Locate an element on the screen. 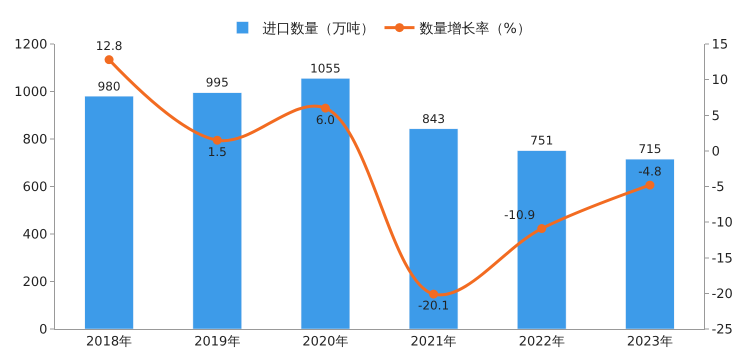  x-tick-label: 2022年 is located at coordinates (541, 342).